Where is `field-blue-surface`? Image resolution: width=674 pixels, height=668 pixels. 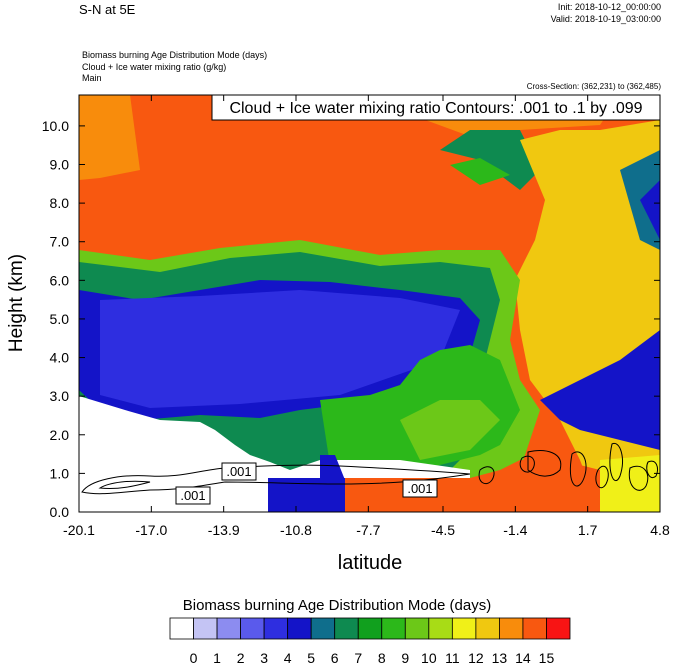
field-blue-surface is located at coordinates (306, 495).